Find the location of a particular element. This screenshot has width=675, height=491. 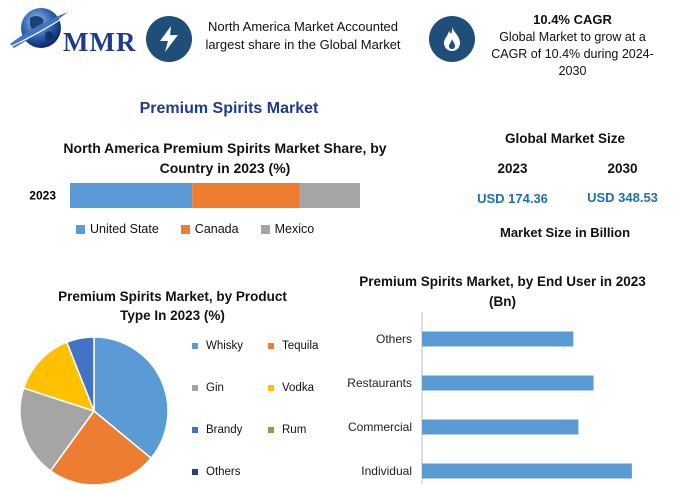

pie-slice-whisky is located at coordinates (131, 398).